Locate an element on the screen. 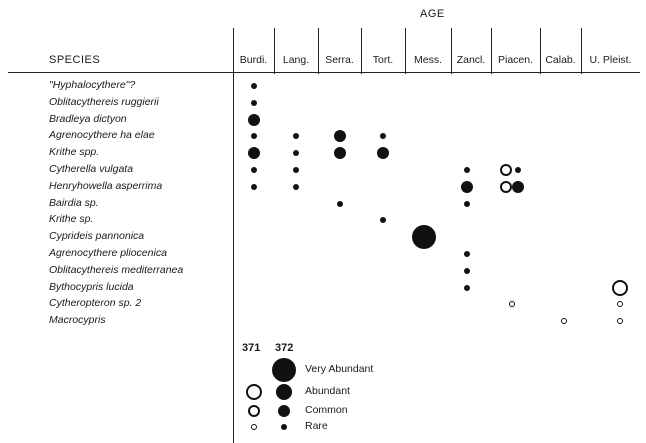  legend-site-371: 371 is located at coordinates (251, 348).